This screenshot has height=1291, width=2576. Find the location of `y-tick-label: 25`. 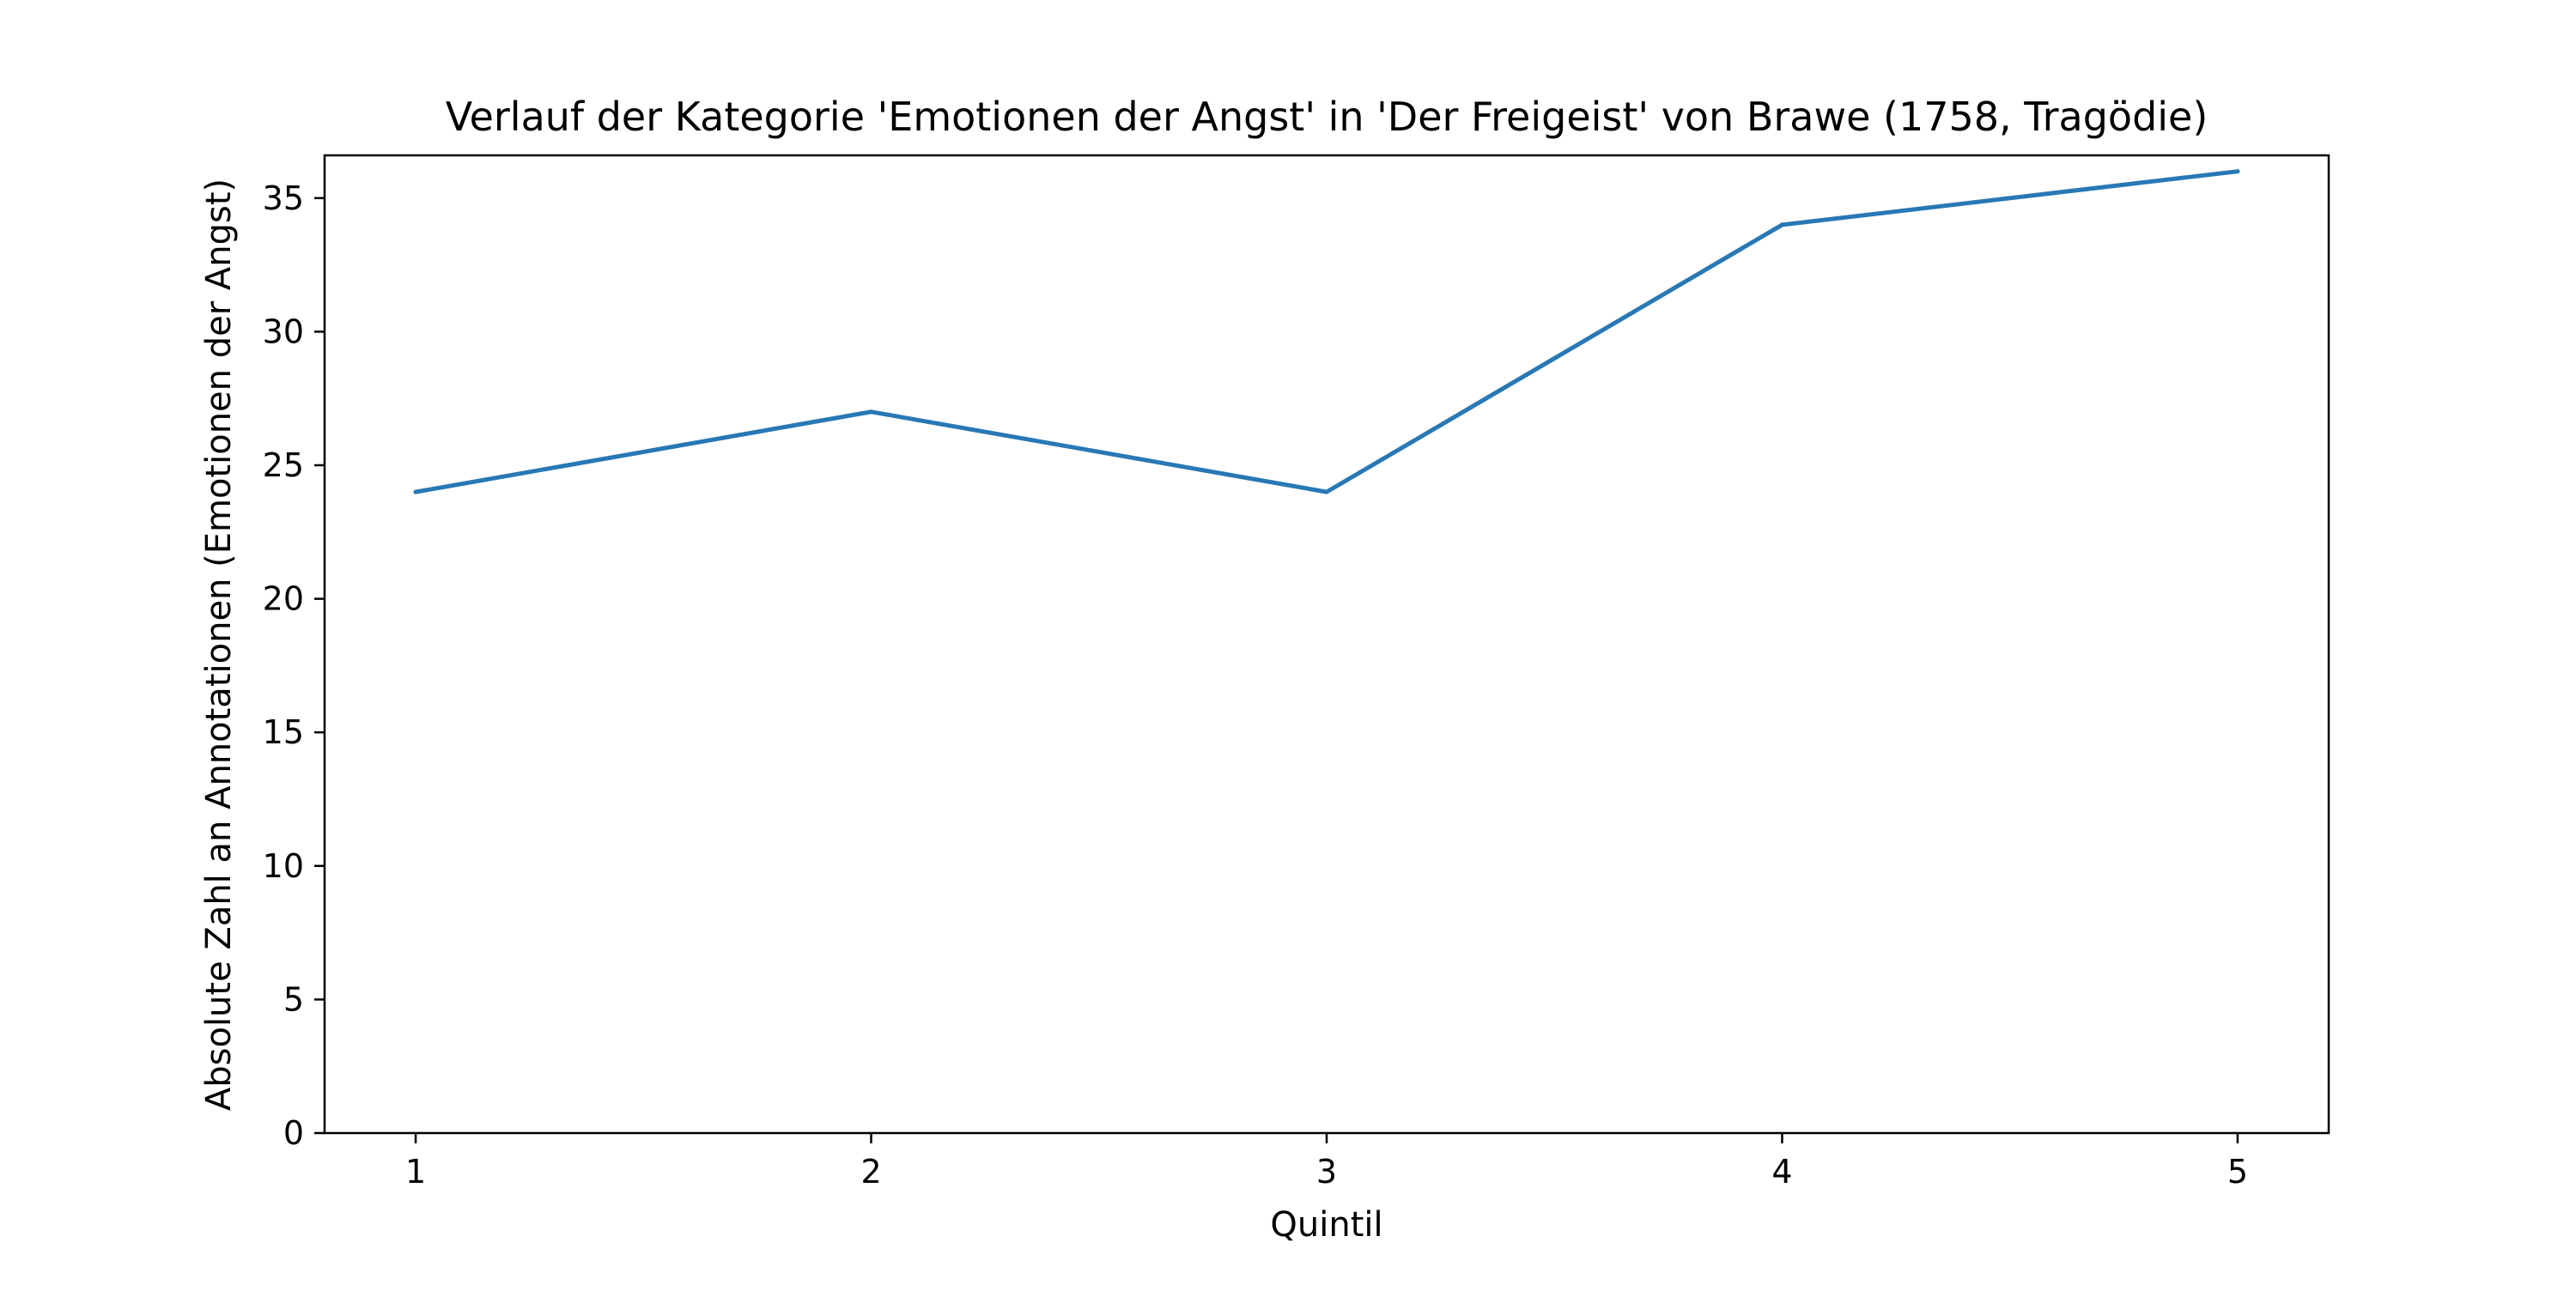

y-tick-label: 25 is located at coordinates (283, 465).